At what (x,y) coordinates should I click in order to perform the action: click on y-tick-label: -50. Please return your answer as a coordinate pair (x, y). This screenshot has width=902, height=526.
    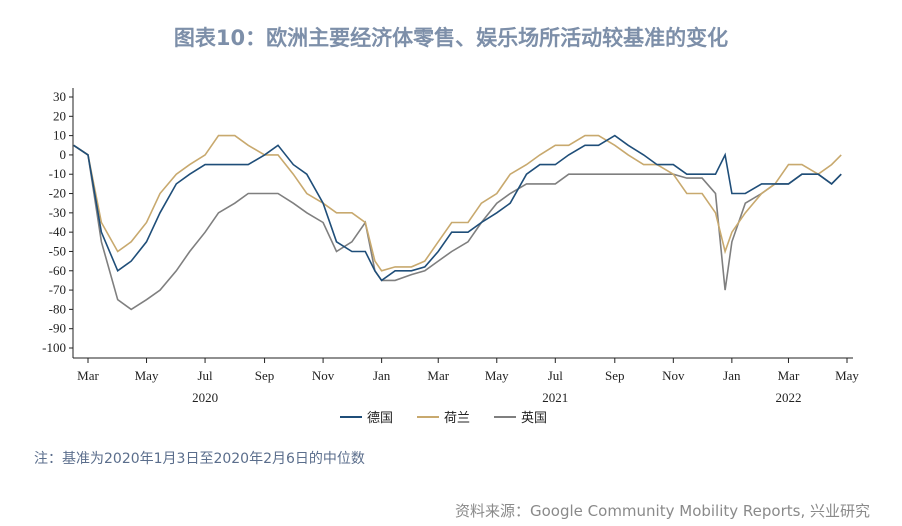
    Looking at the image, I should click on (57, 250).